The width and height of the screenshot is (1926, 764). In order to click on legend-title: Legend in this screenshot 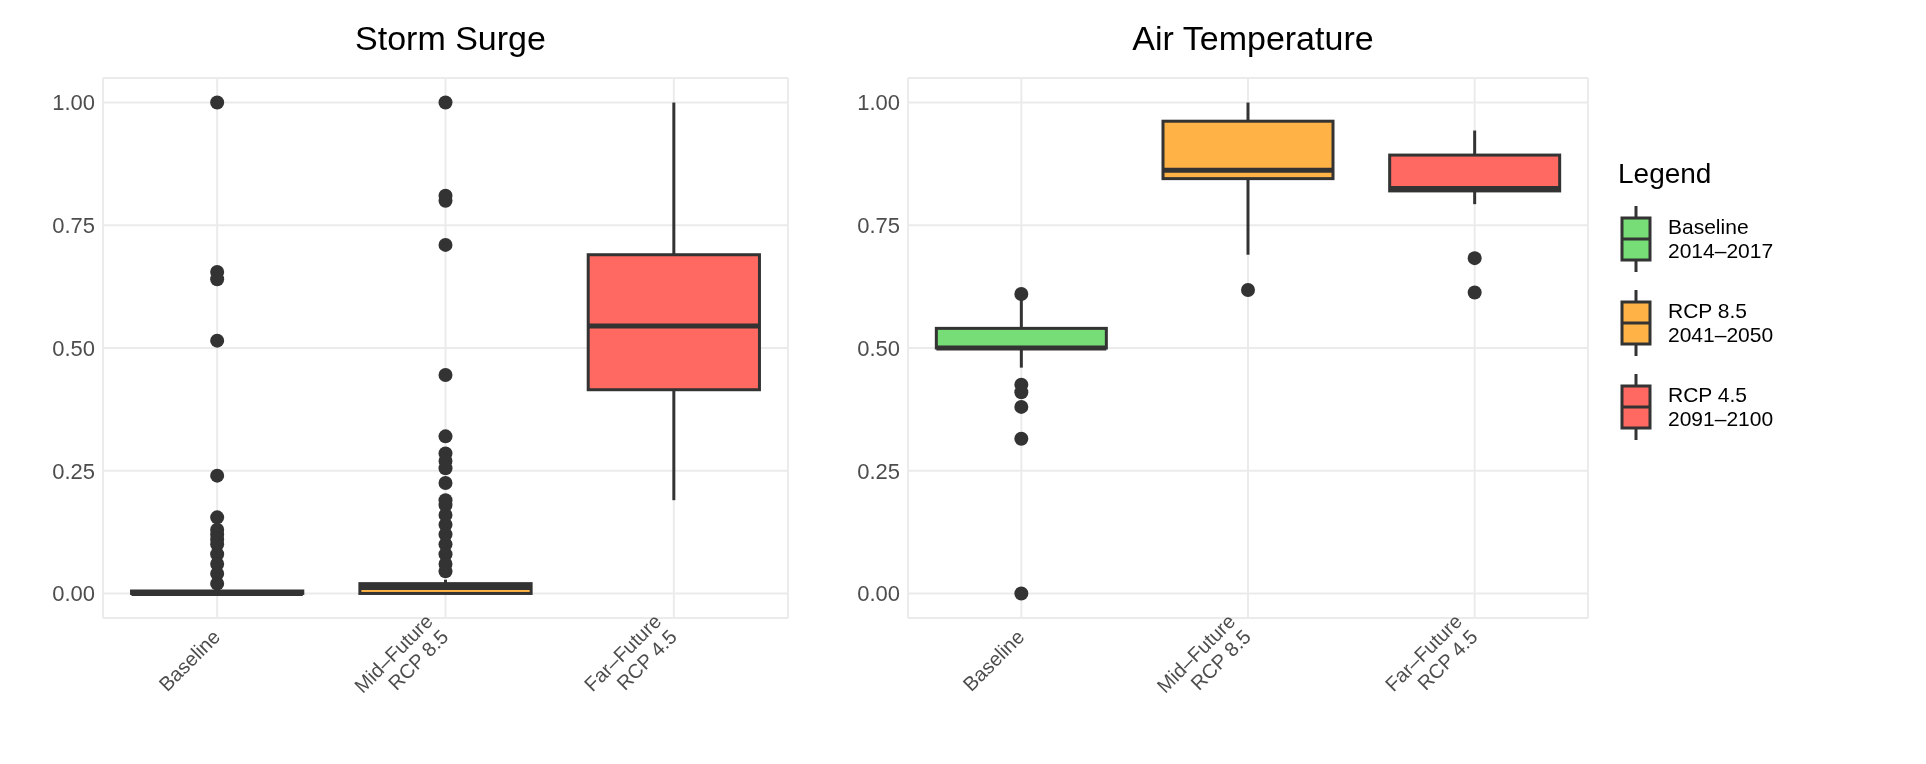, I will do `click(1665, 174)`.